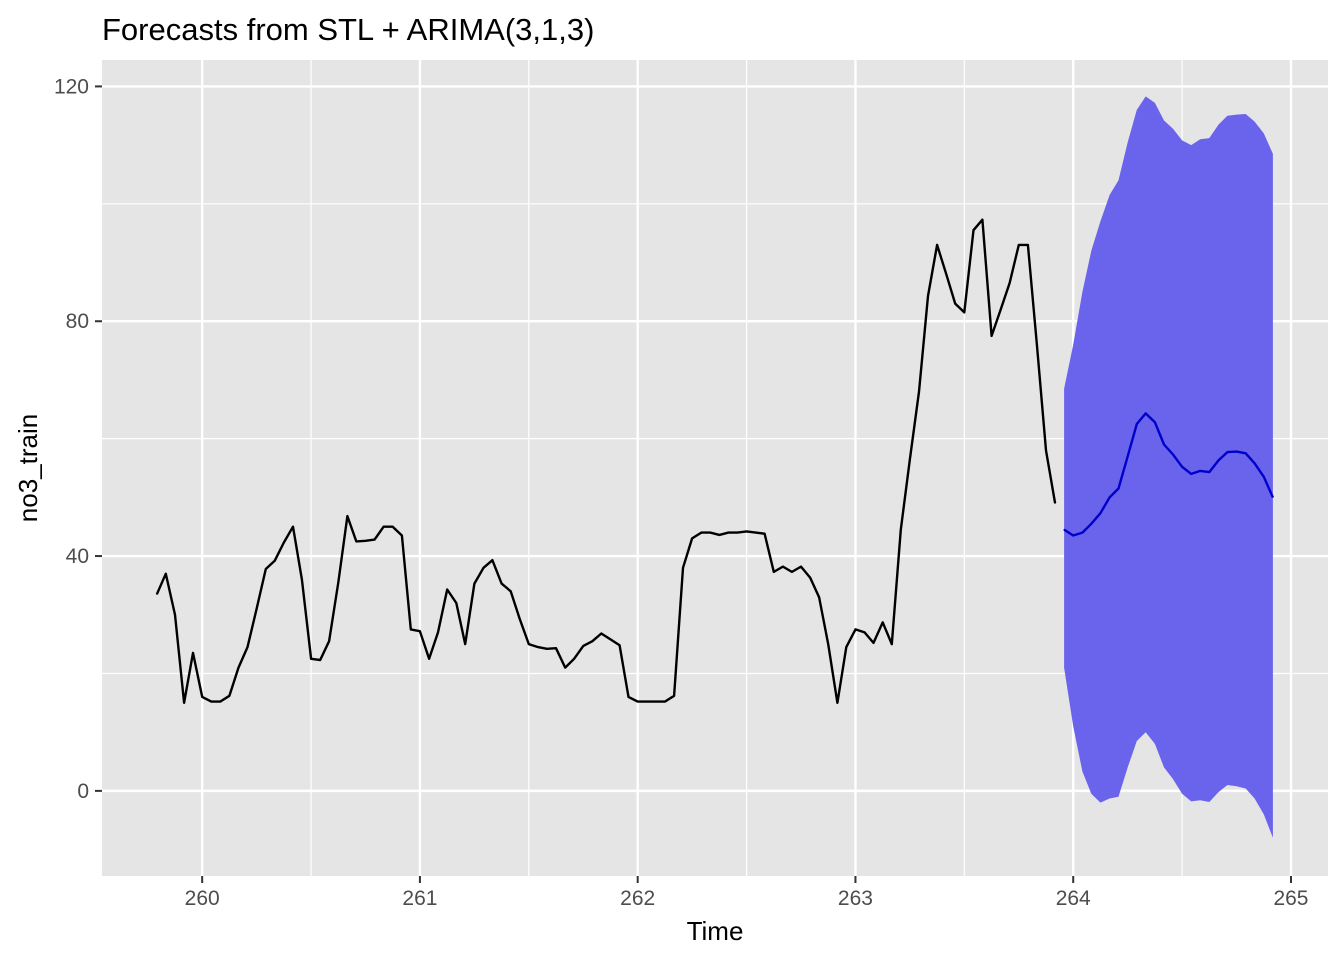  Describe the element at coordinates (637, 898) in the screenshot. I see `x-tick-label: 262` at that location.